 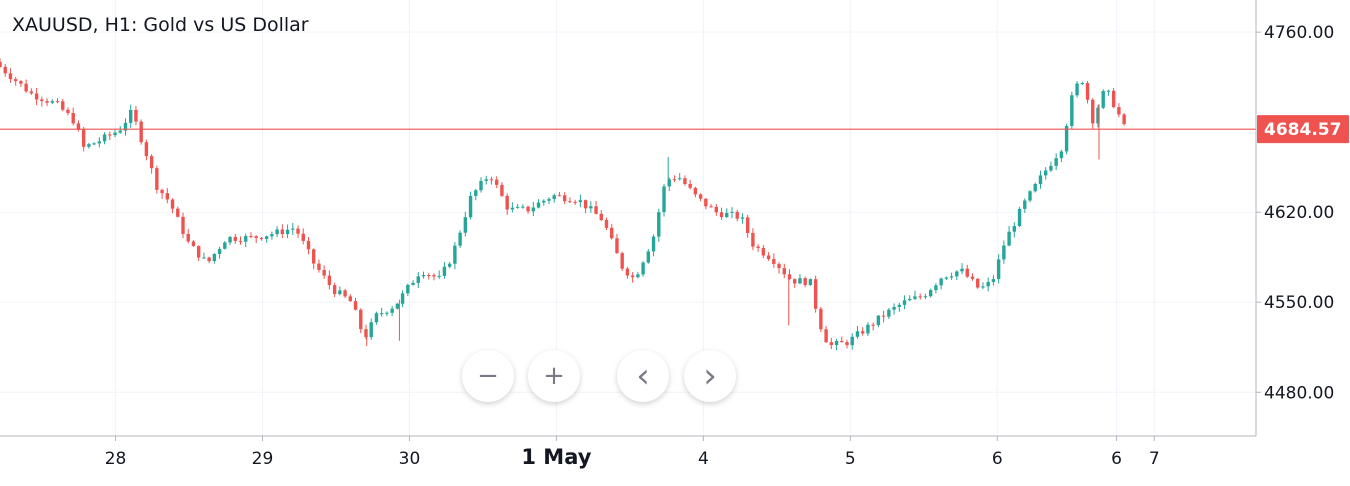 I want to click on time-axis: 28 29 30 1 May 4 5 6 6 7, so click(x=632, y=452).